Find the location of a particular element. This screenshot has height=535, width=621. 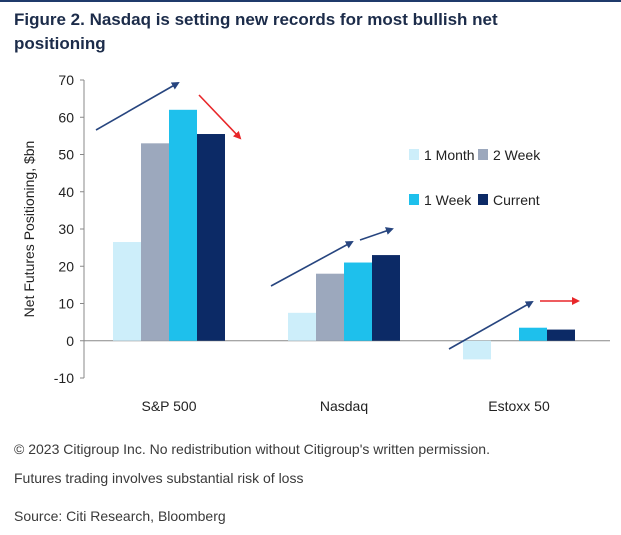

y-axis-title: Net Futures Positioning, $bn is located at coordinates (29, 229).